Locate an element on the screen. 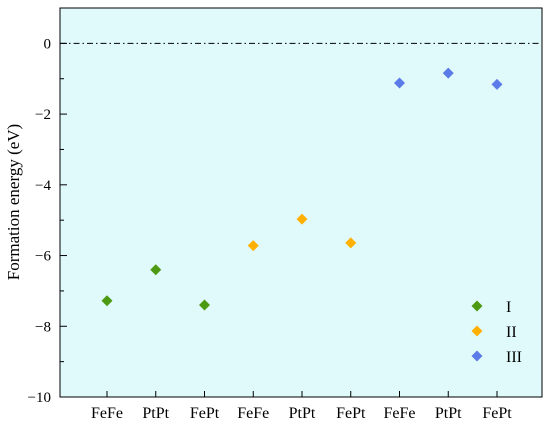  x-ticks is located at coordinates (302, 394).